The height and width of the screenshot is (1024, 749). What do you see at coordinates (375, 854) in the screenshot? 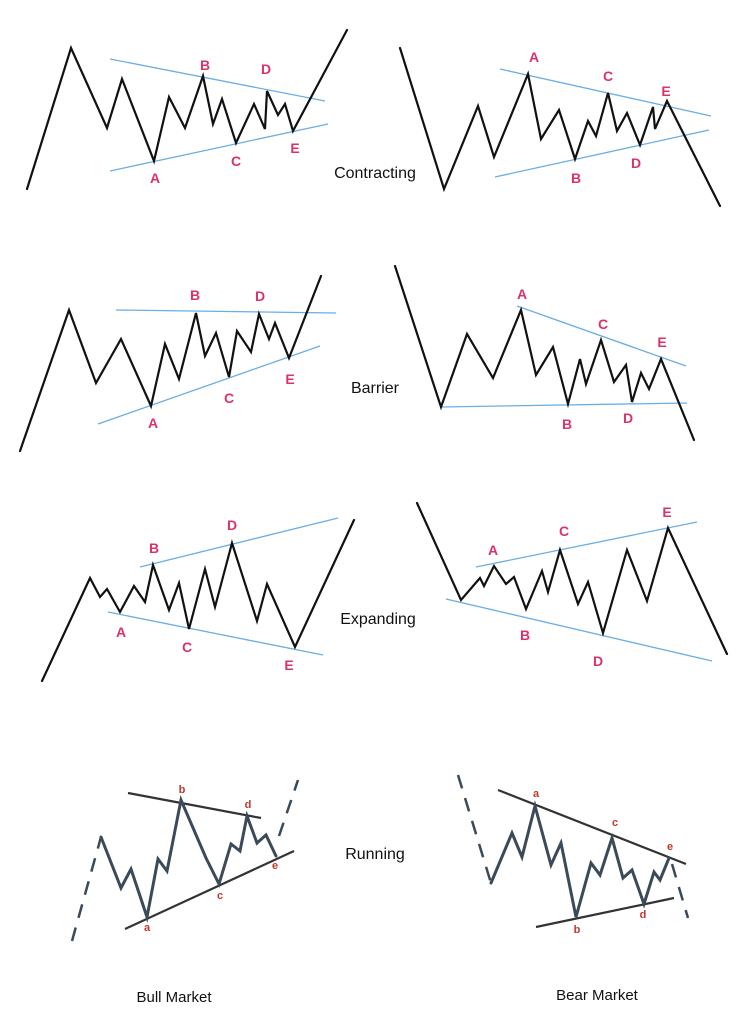
I see `row-title-running: Running` at bounding box center [375, 854].